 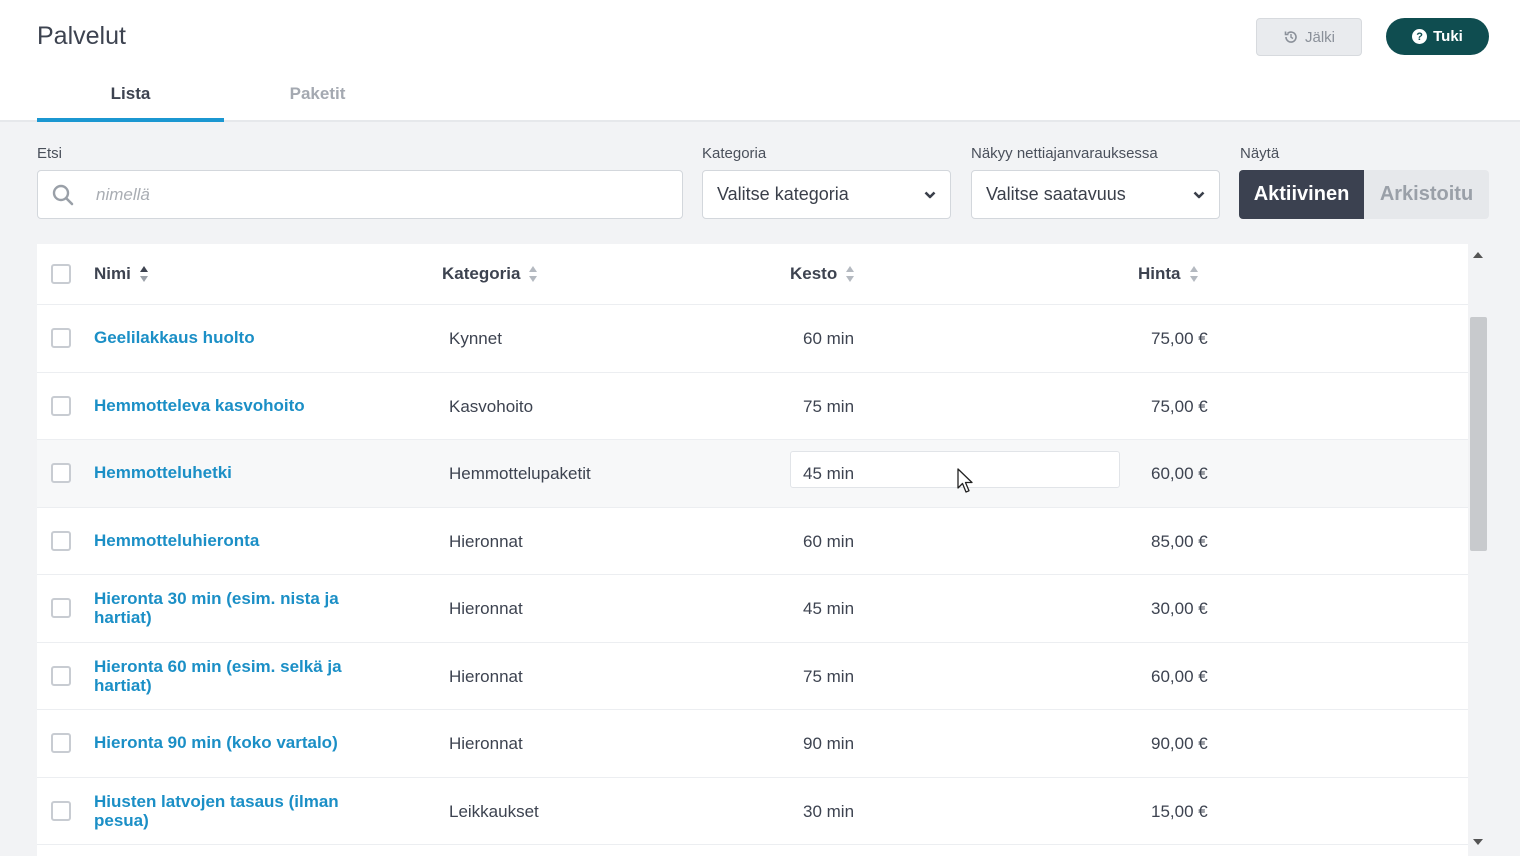 I want to click on mouse-cursor-icon, so click(x=965, y=480).